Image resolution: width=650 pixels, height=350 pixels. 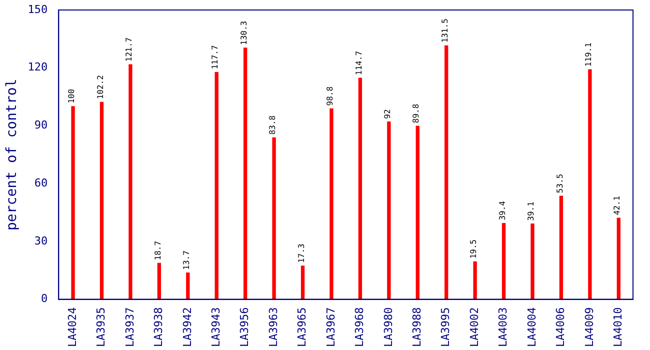 I want to click on y-tick-label: 30, so click(x=41, y=241).